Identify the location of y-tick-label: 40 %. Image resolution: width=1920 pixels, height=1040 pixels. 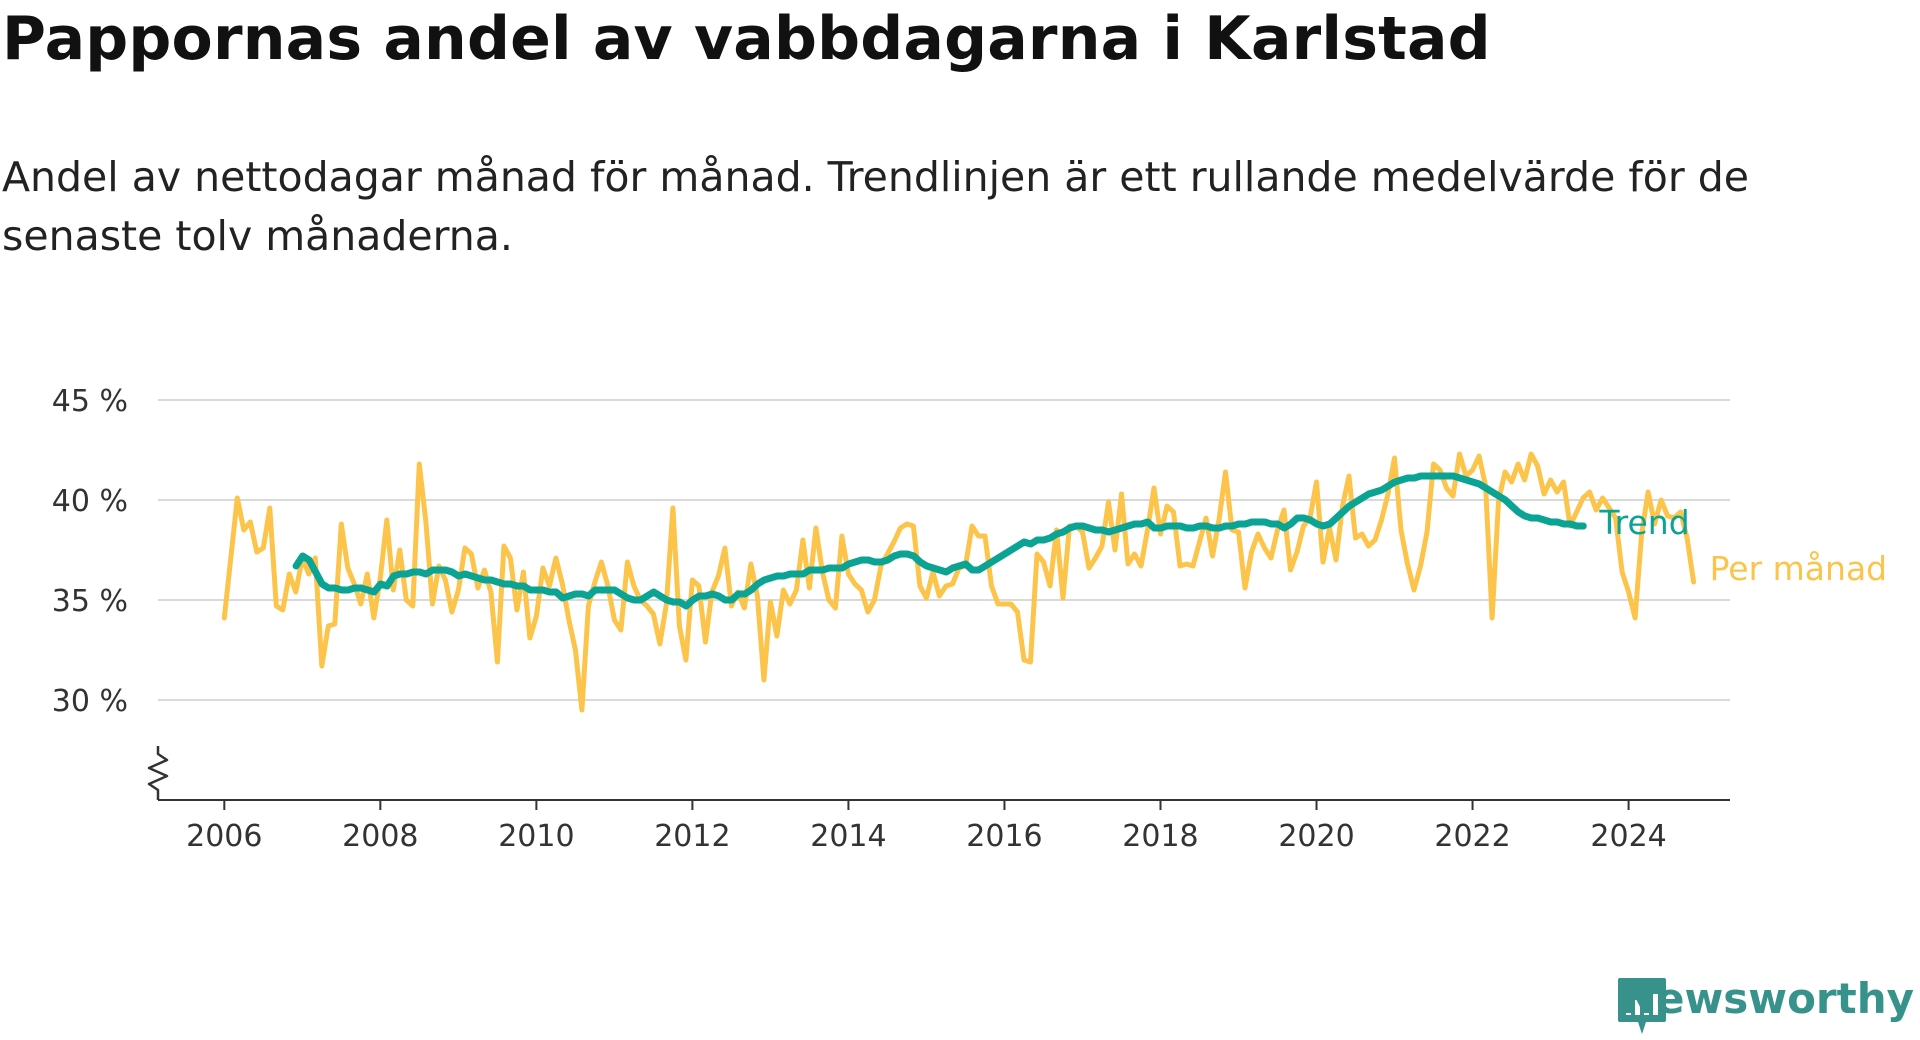
(90, 501).